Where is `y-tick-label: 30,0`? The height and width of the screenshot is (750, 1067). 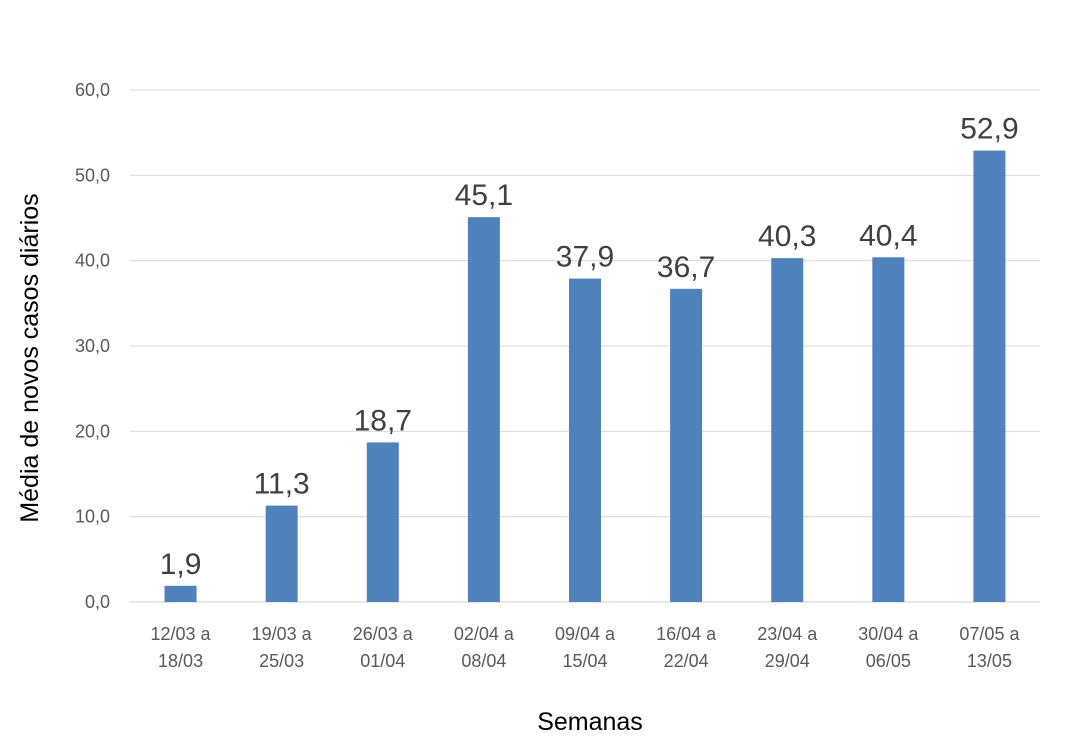
y-tick-label: 30,0 is located at coordinates (92, 346).